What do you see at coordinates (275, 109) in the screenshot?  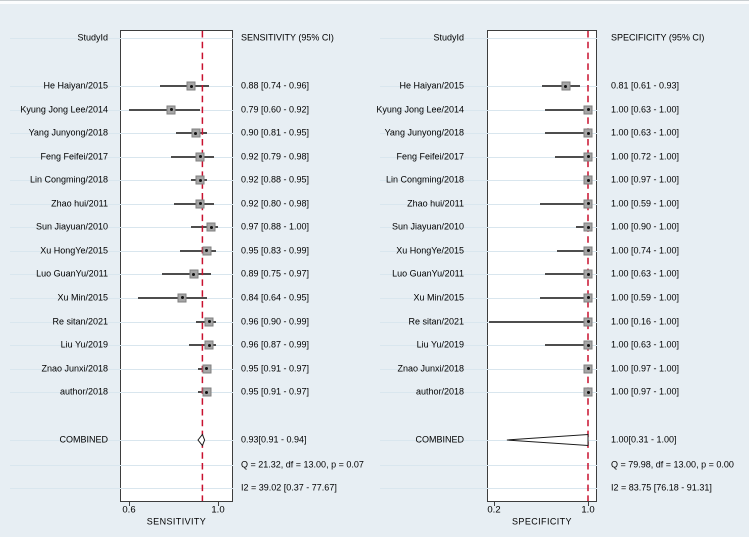 I see `estimate-text: 0.79 [0.60 - 0.92]` at bounding box center [275, 109].